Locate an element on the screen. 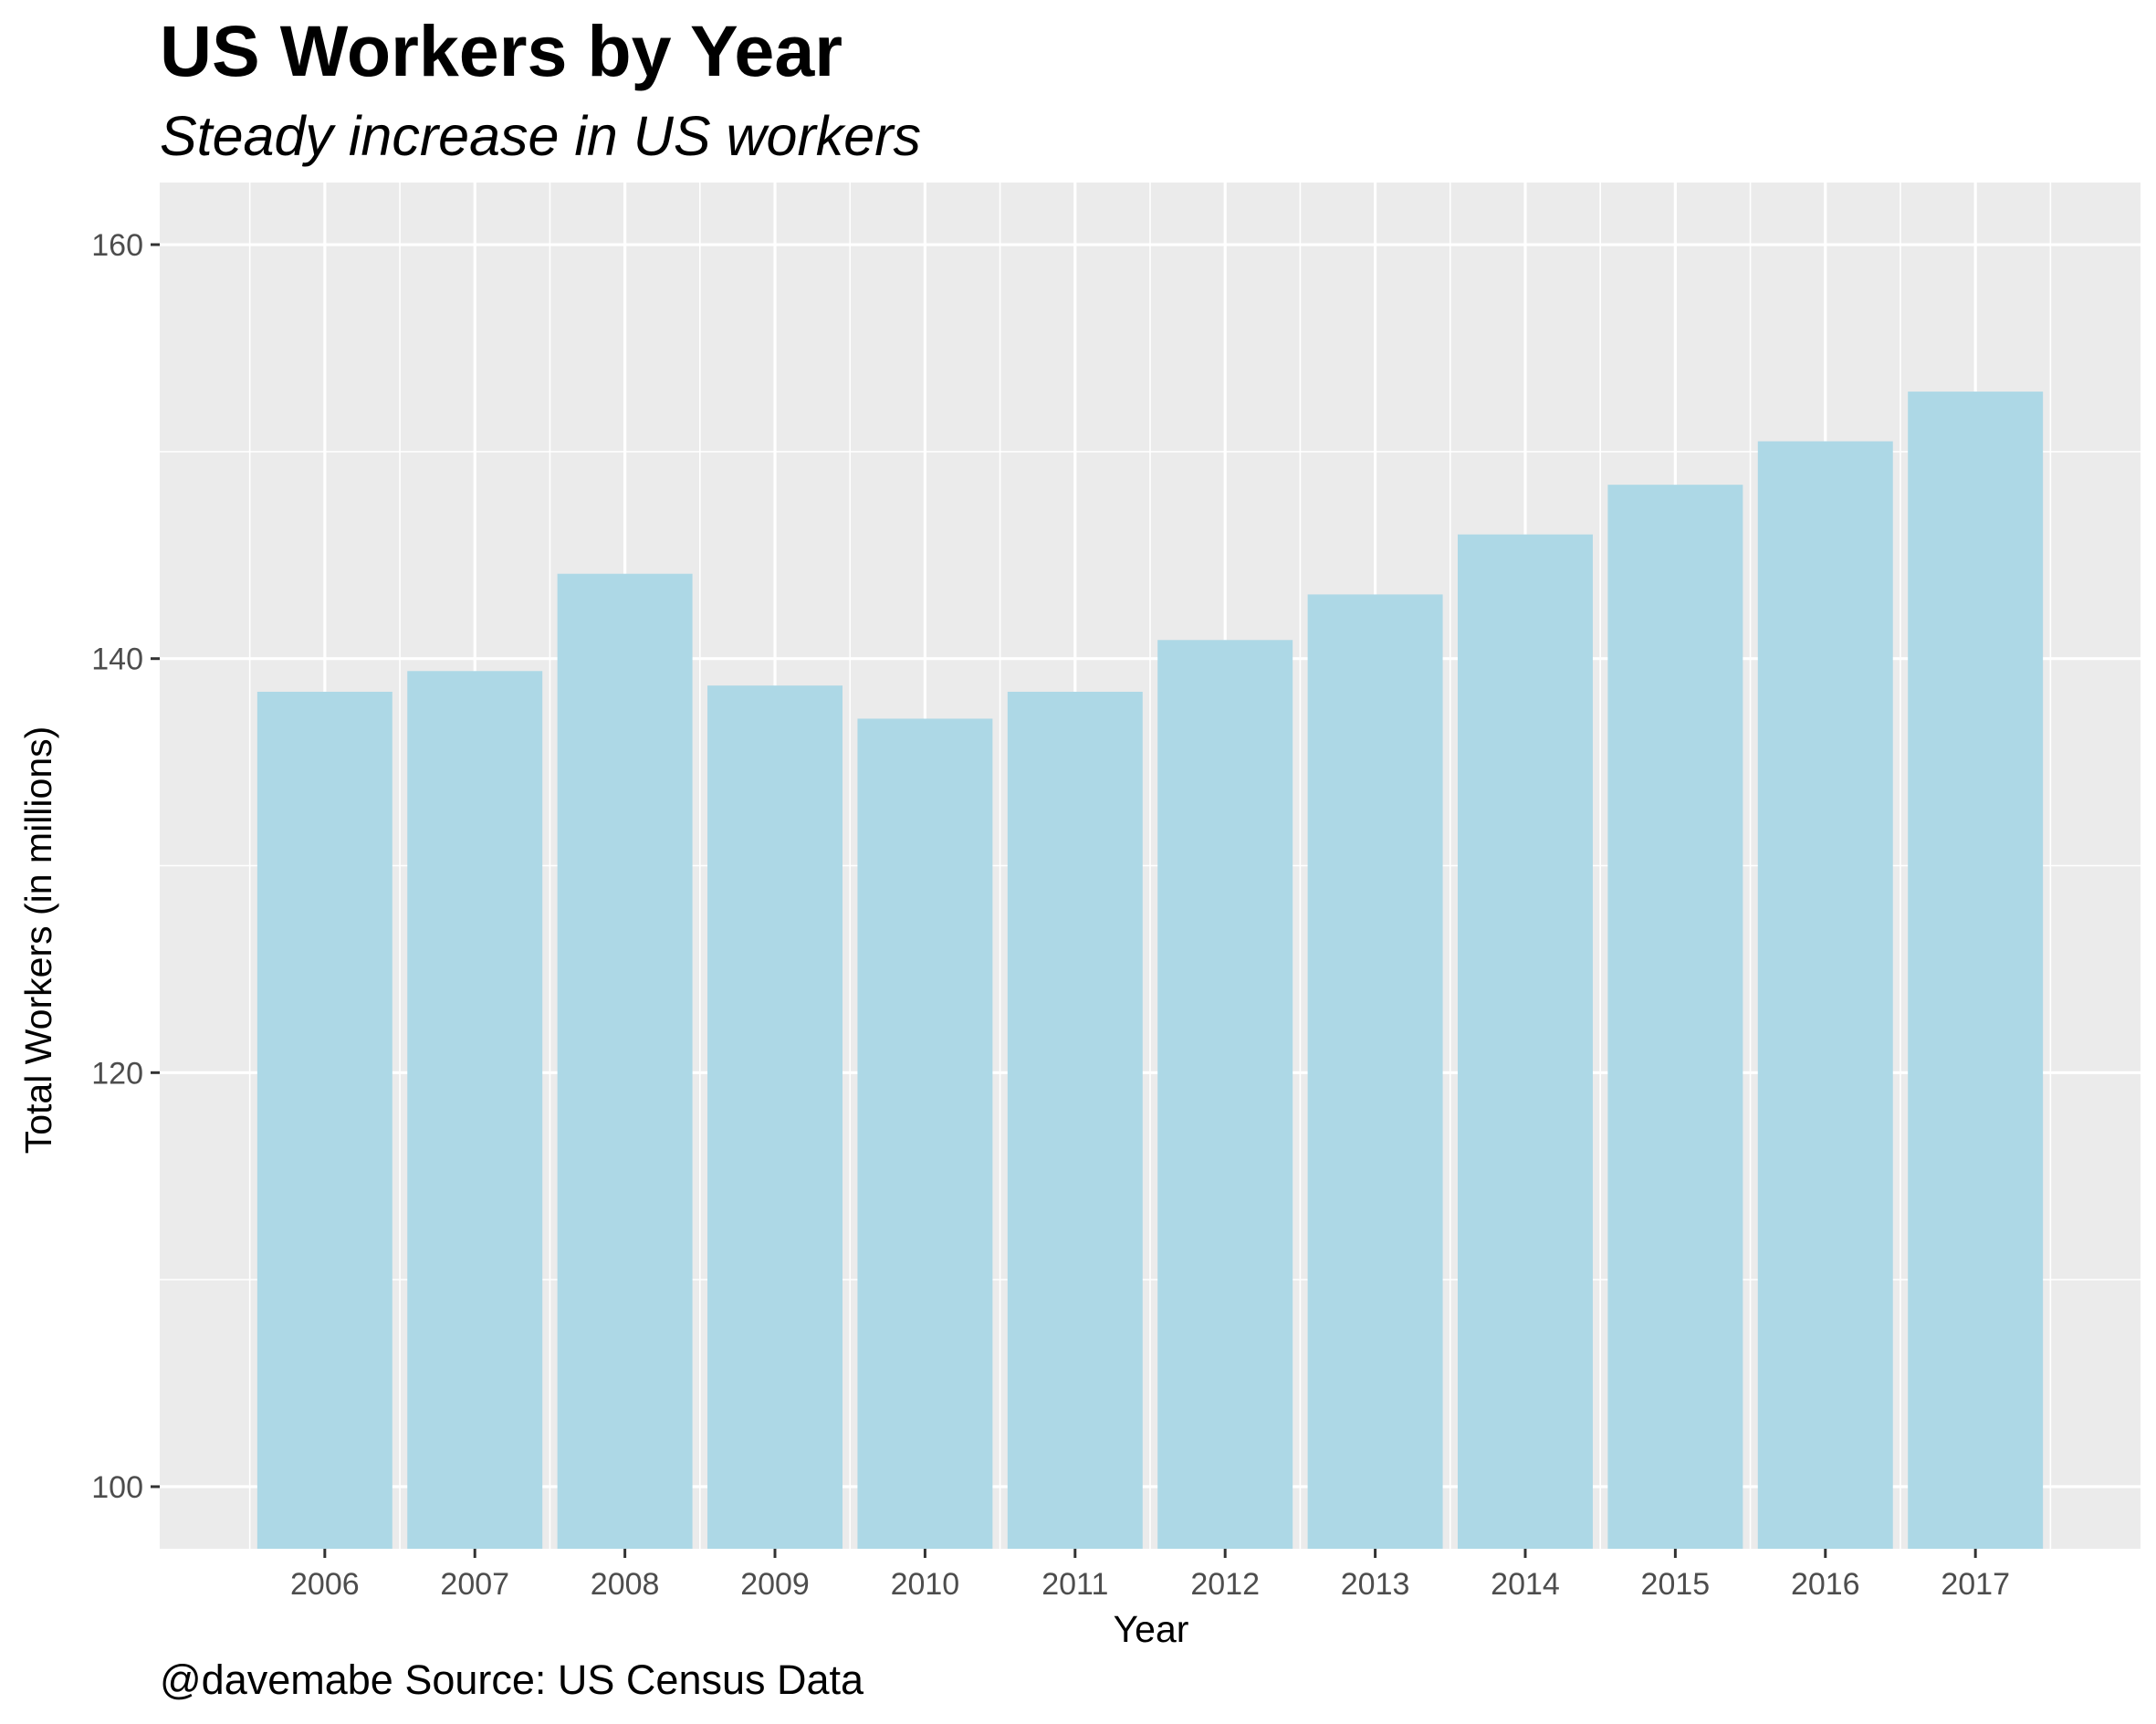  chart-subtitle: Steady increase in US workers is located at coordinates (541, 136).